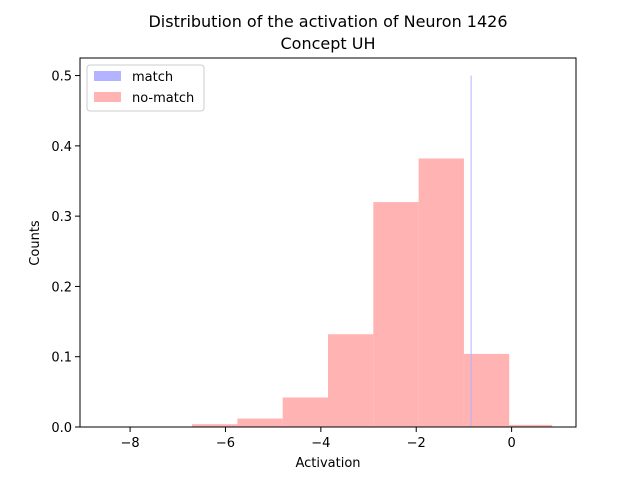  Describe the element at coordinates (328, 43) in the screenshot. I see `chart-subtitle: Concept UH` at that location.